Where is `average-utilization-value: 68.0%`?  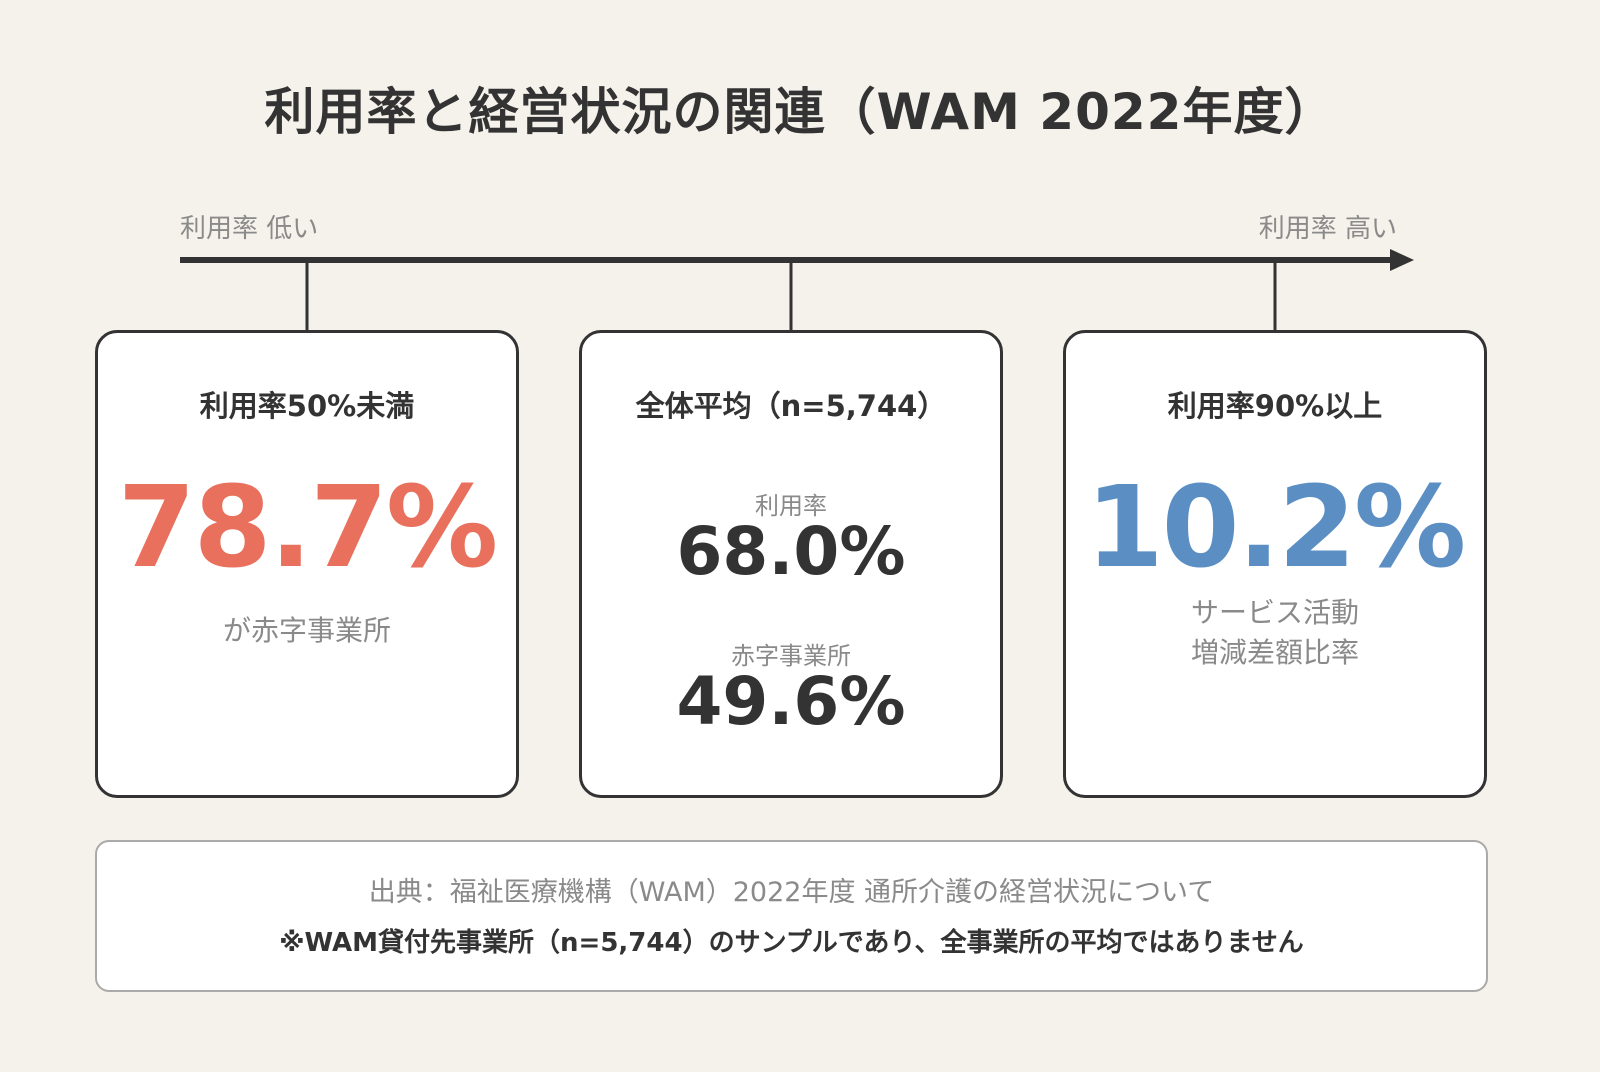
average-utilization-value: 68.0% is located at coordinates (791, 551).